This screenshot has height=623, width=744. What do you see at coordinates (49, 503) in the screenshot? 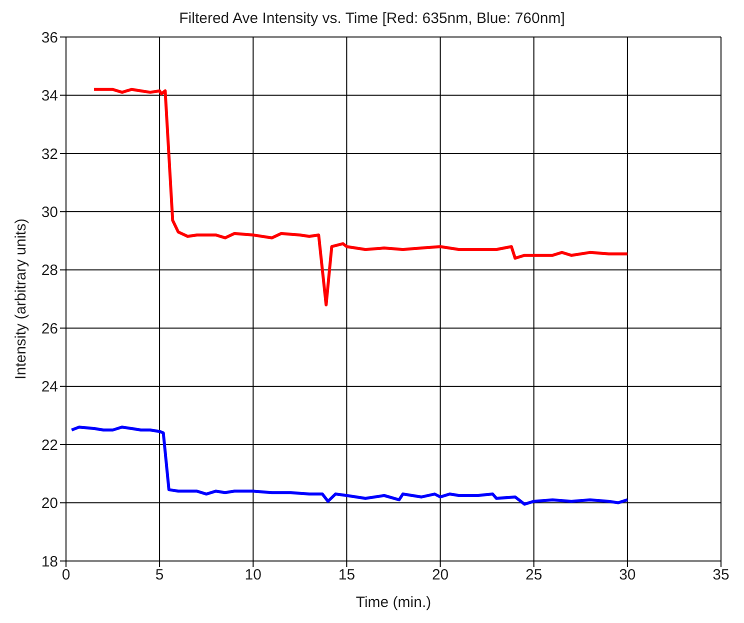
I see `y-tick-label: 20` at bounding box center [49, 503].